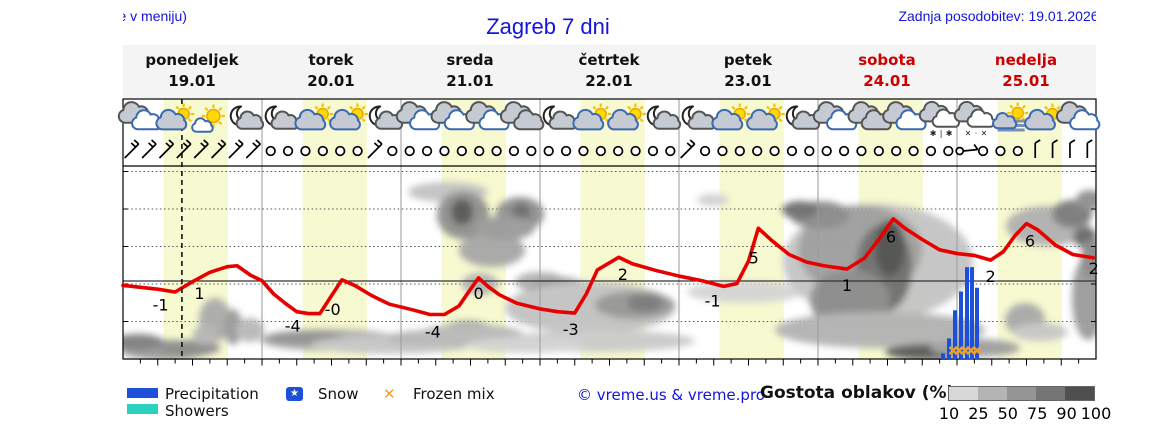 The width and height of the screenshot is (1152, 443). Describe the element at coordinates (1026, 70) in the screenshot. I see `day-header-nedelja: nedelja 25.01` at that location.